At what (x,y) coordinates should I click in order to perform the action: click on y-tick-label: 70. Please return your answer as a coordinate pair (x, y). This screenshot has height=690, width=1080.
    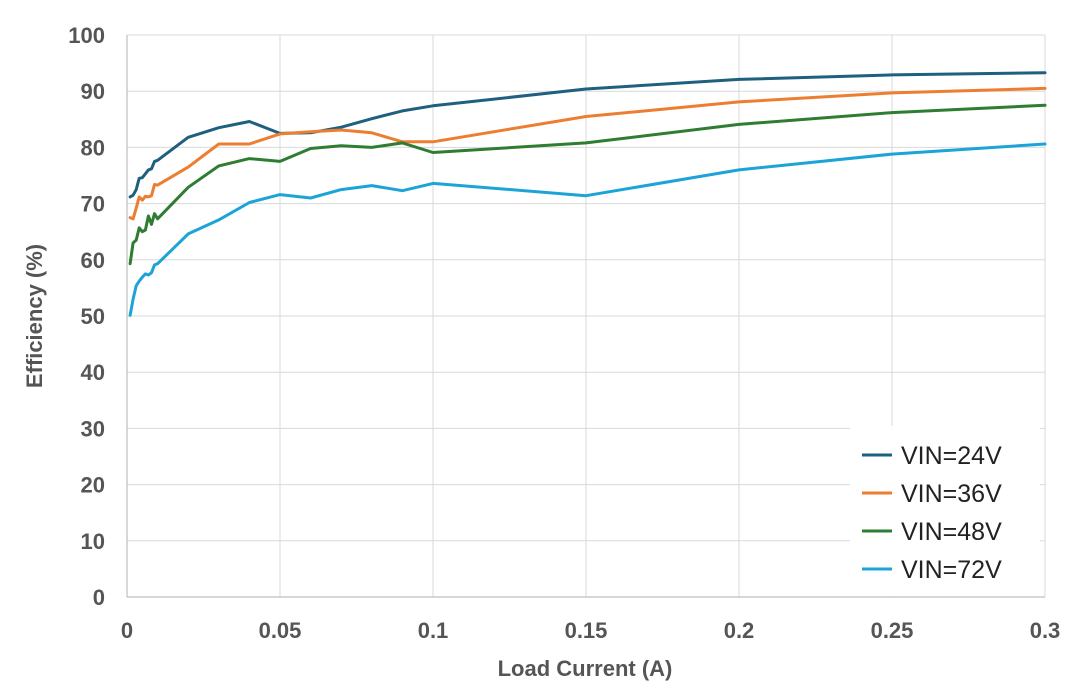
    Looking at the image, I should click on (93, 204).